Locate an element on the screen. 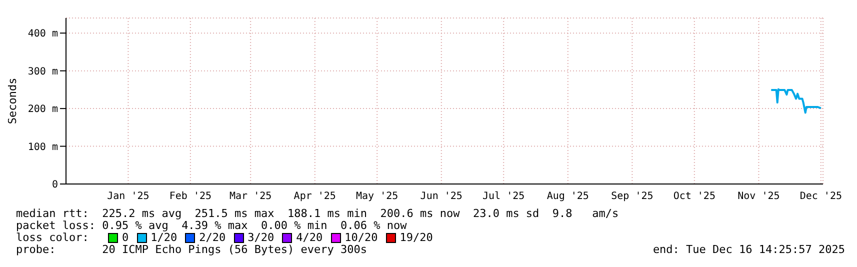 Image resolution: width=857 pixels, height=267 pixels. text: 10/20 is located at coordinates (361, 237).